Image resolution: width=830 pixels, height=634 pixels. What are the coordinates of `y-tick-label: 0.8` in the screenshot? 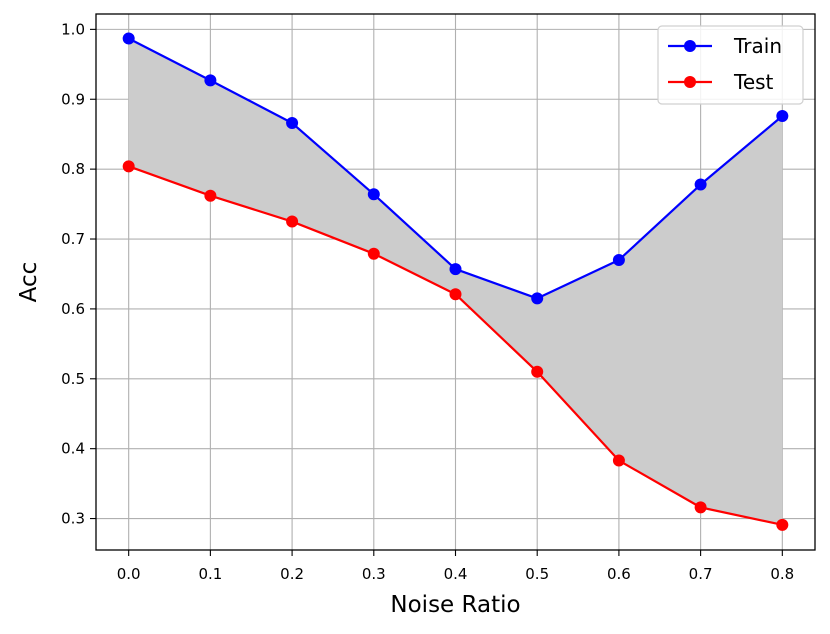 It's located at (73, 169).